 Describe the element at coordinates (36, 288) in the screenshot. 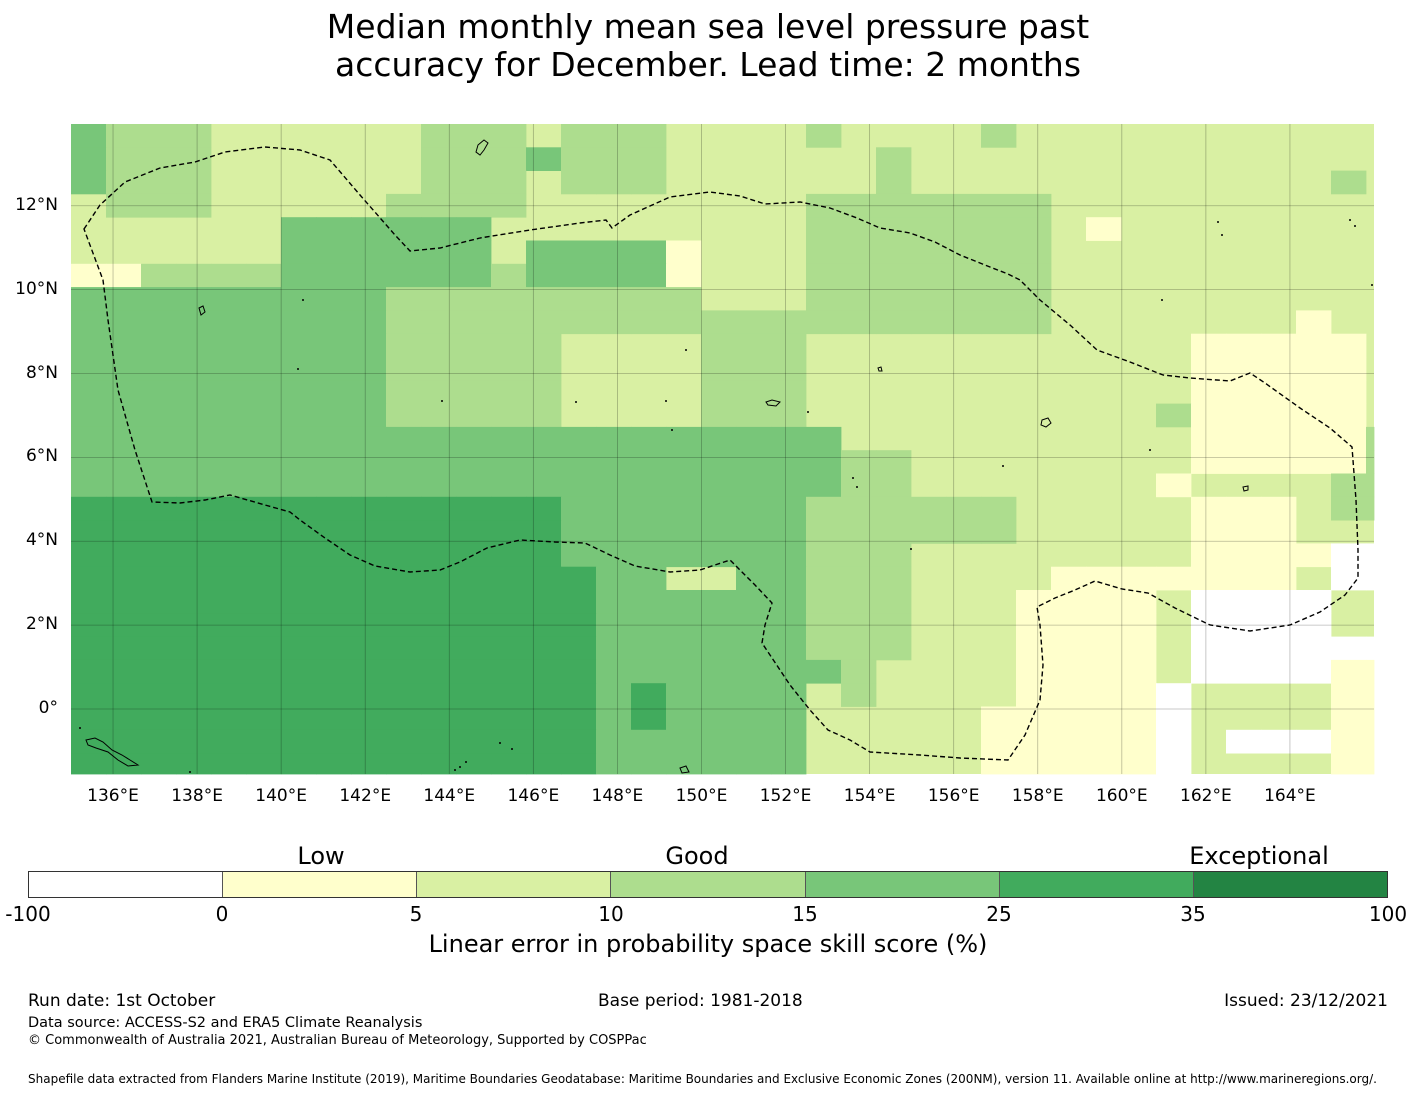

I see `lat-label: 10°N` at that location.